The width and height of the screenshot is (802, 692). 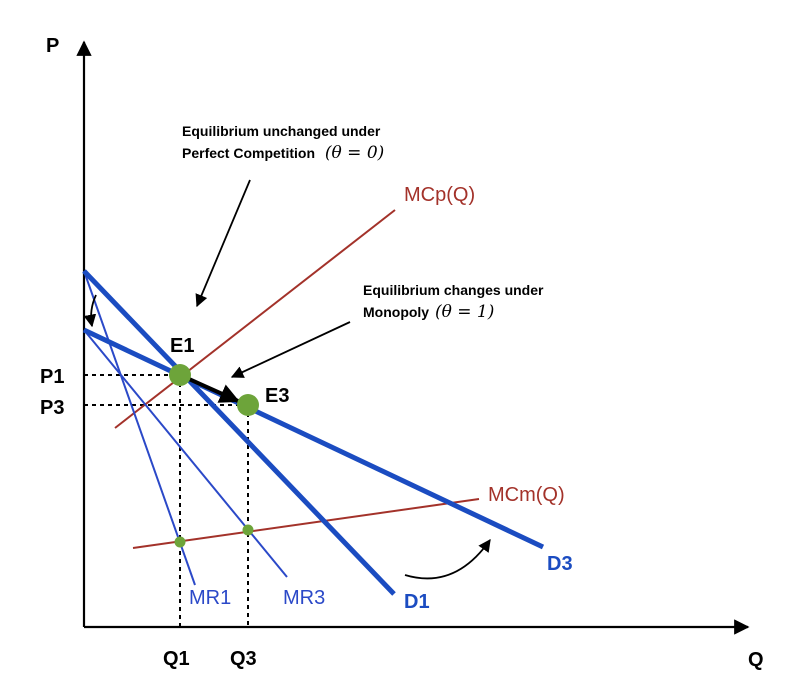 I want to click on mr1-label: MR1, so click(x=210, y=598).